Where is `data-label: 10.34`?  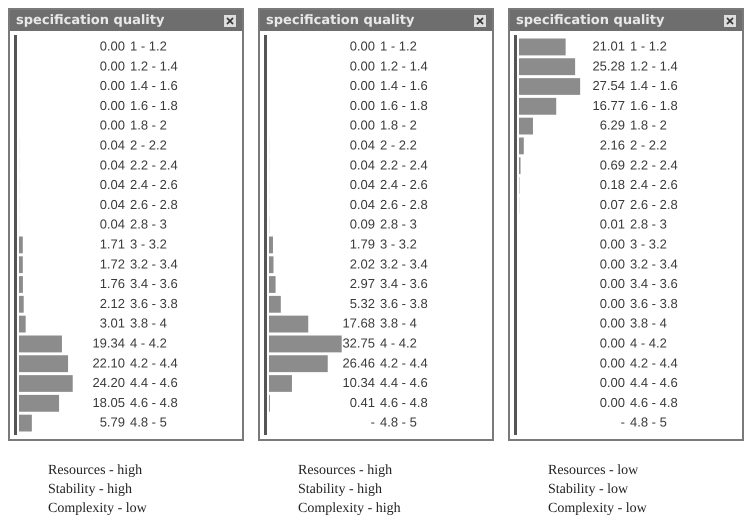 data-label: 10.34 is located at coordinates (358, 382).